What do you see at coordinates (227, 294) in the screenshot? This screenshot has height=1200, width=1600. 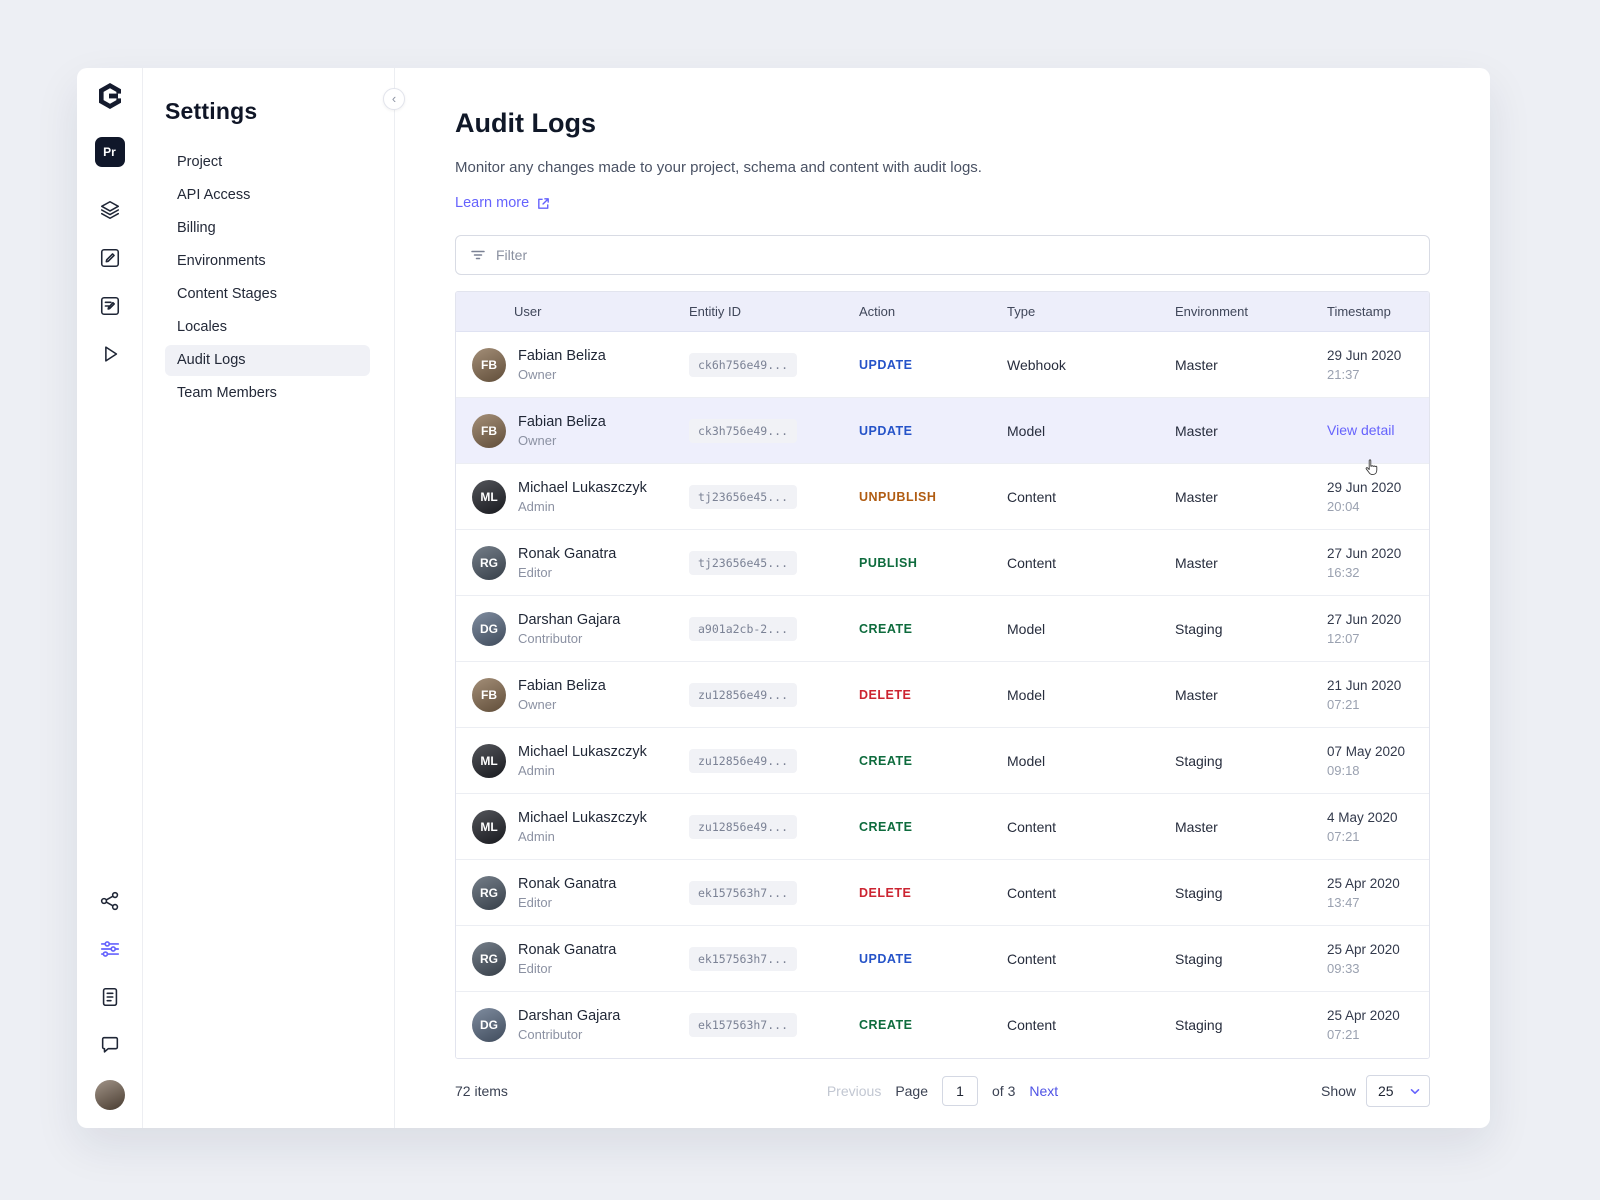 I see `sidebar-item-content-stages: Content Stages` at bounding box center [227, 294].